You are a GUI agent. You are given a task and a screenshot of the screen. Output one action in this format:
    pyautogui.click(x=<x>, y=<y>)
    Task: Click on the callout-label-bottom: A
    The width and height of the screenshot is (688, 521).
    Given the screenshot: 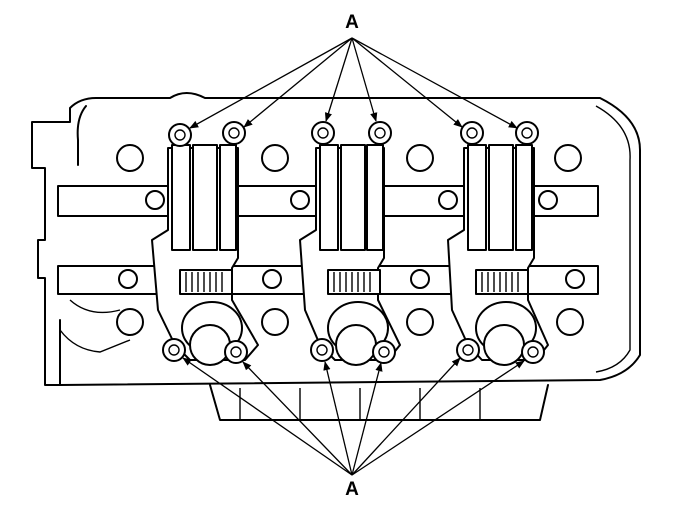 What is the action you would take?
    pyautogui.click(x=352, y=489)
    